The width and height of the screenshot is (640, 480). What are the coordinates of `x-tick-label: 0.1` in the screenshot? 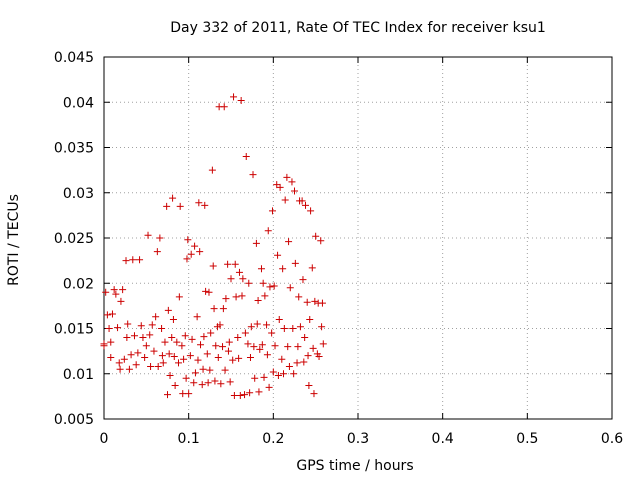 It's located at (189, 439).